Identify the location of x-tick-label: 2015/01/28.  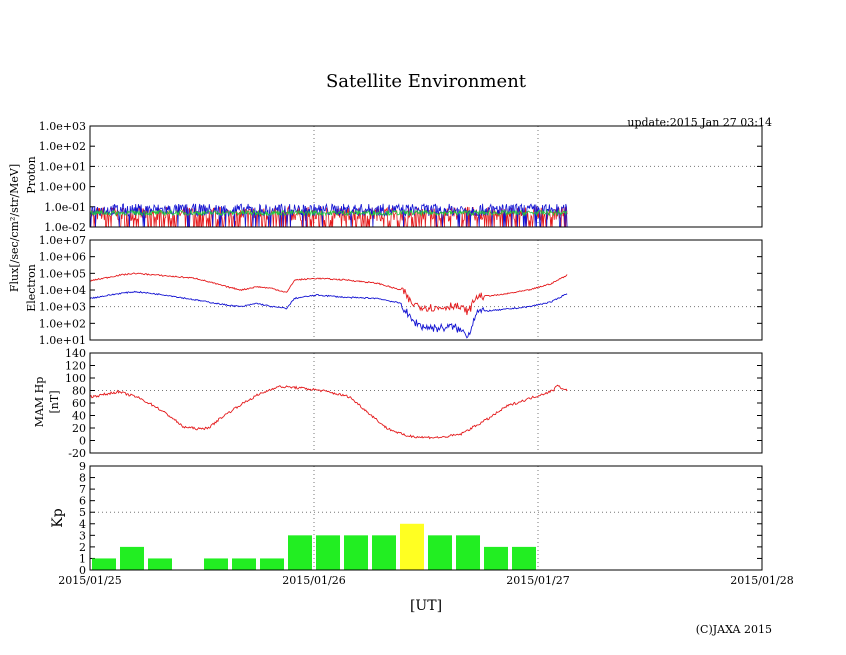
(761, 580).